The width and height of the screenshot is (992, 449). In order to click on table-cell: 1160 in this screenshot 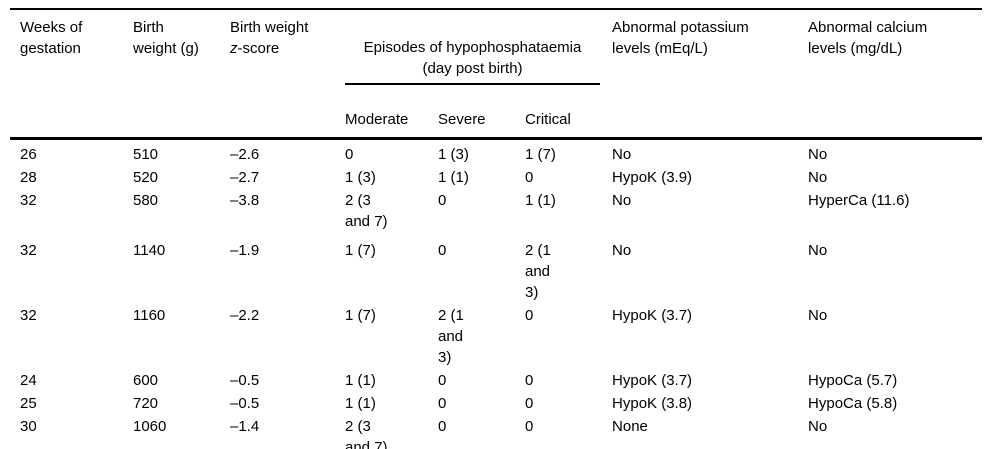, I will do `click(149, 315)`.